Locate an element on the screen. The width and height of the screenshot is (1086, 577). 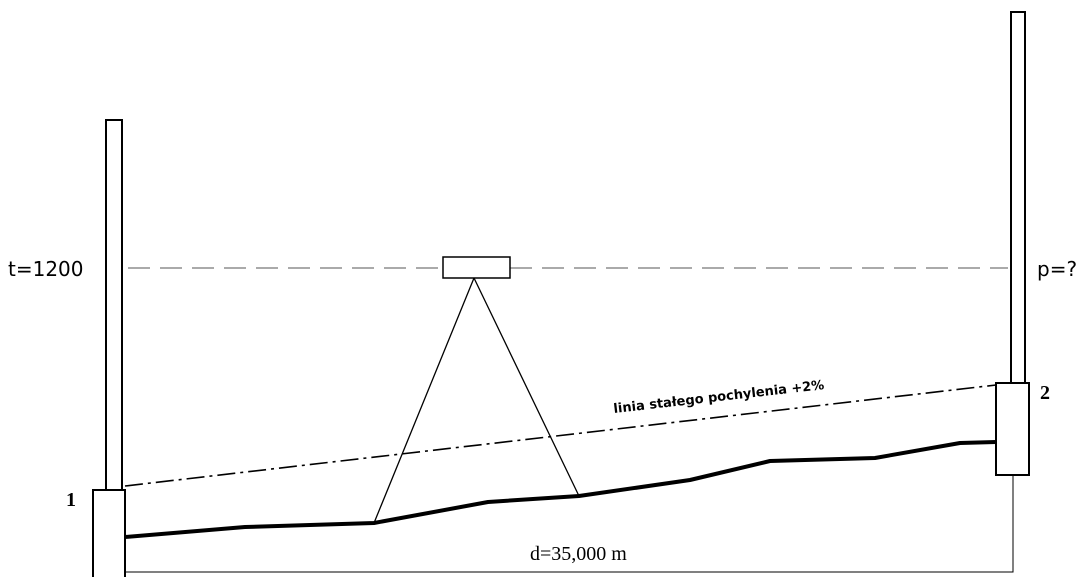
distance-line is located at coordinates (569, 524).